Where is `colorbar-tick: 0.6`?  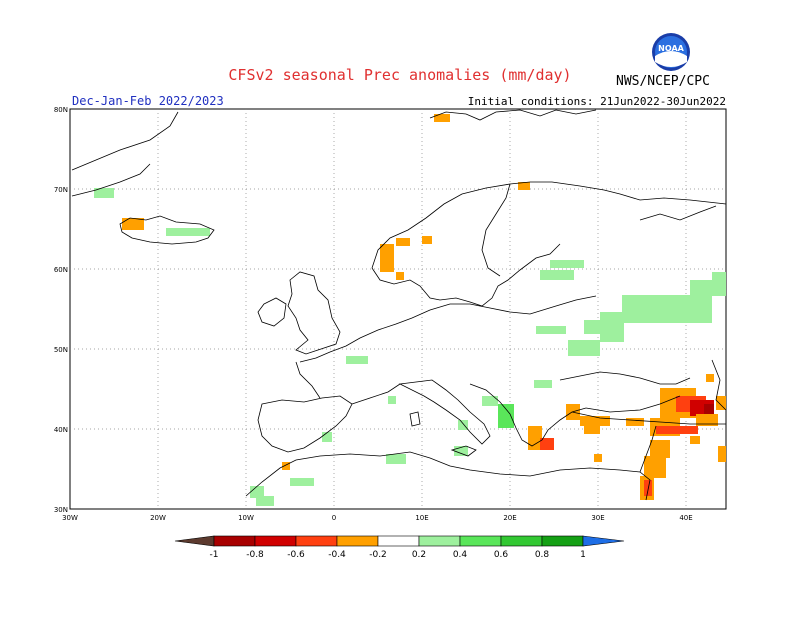 colorbar-tick: 0.6 is located at coordinates (501, 555).